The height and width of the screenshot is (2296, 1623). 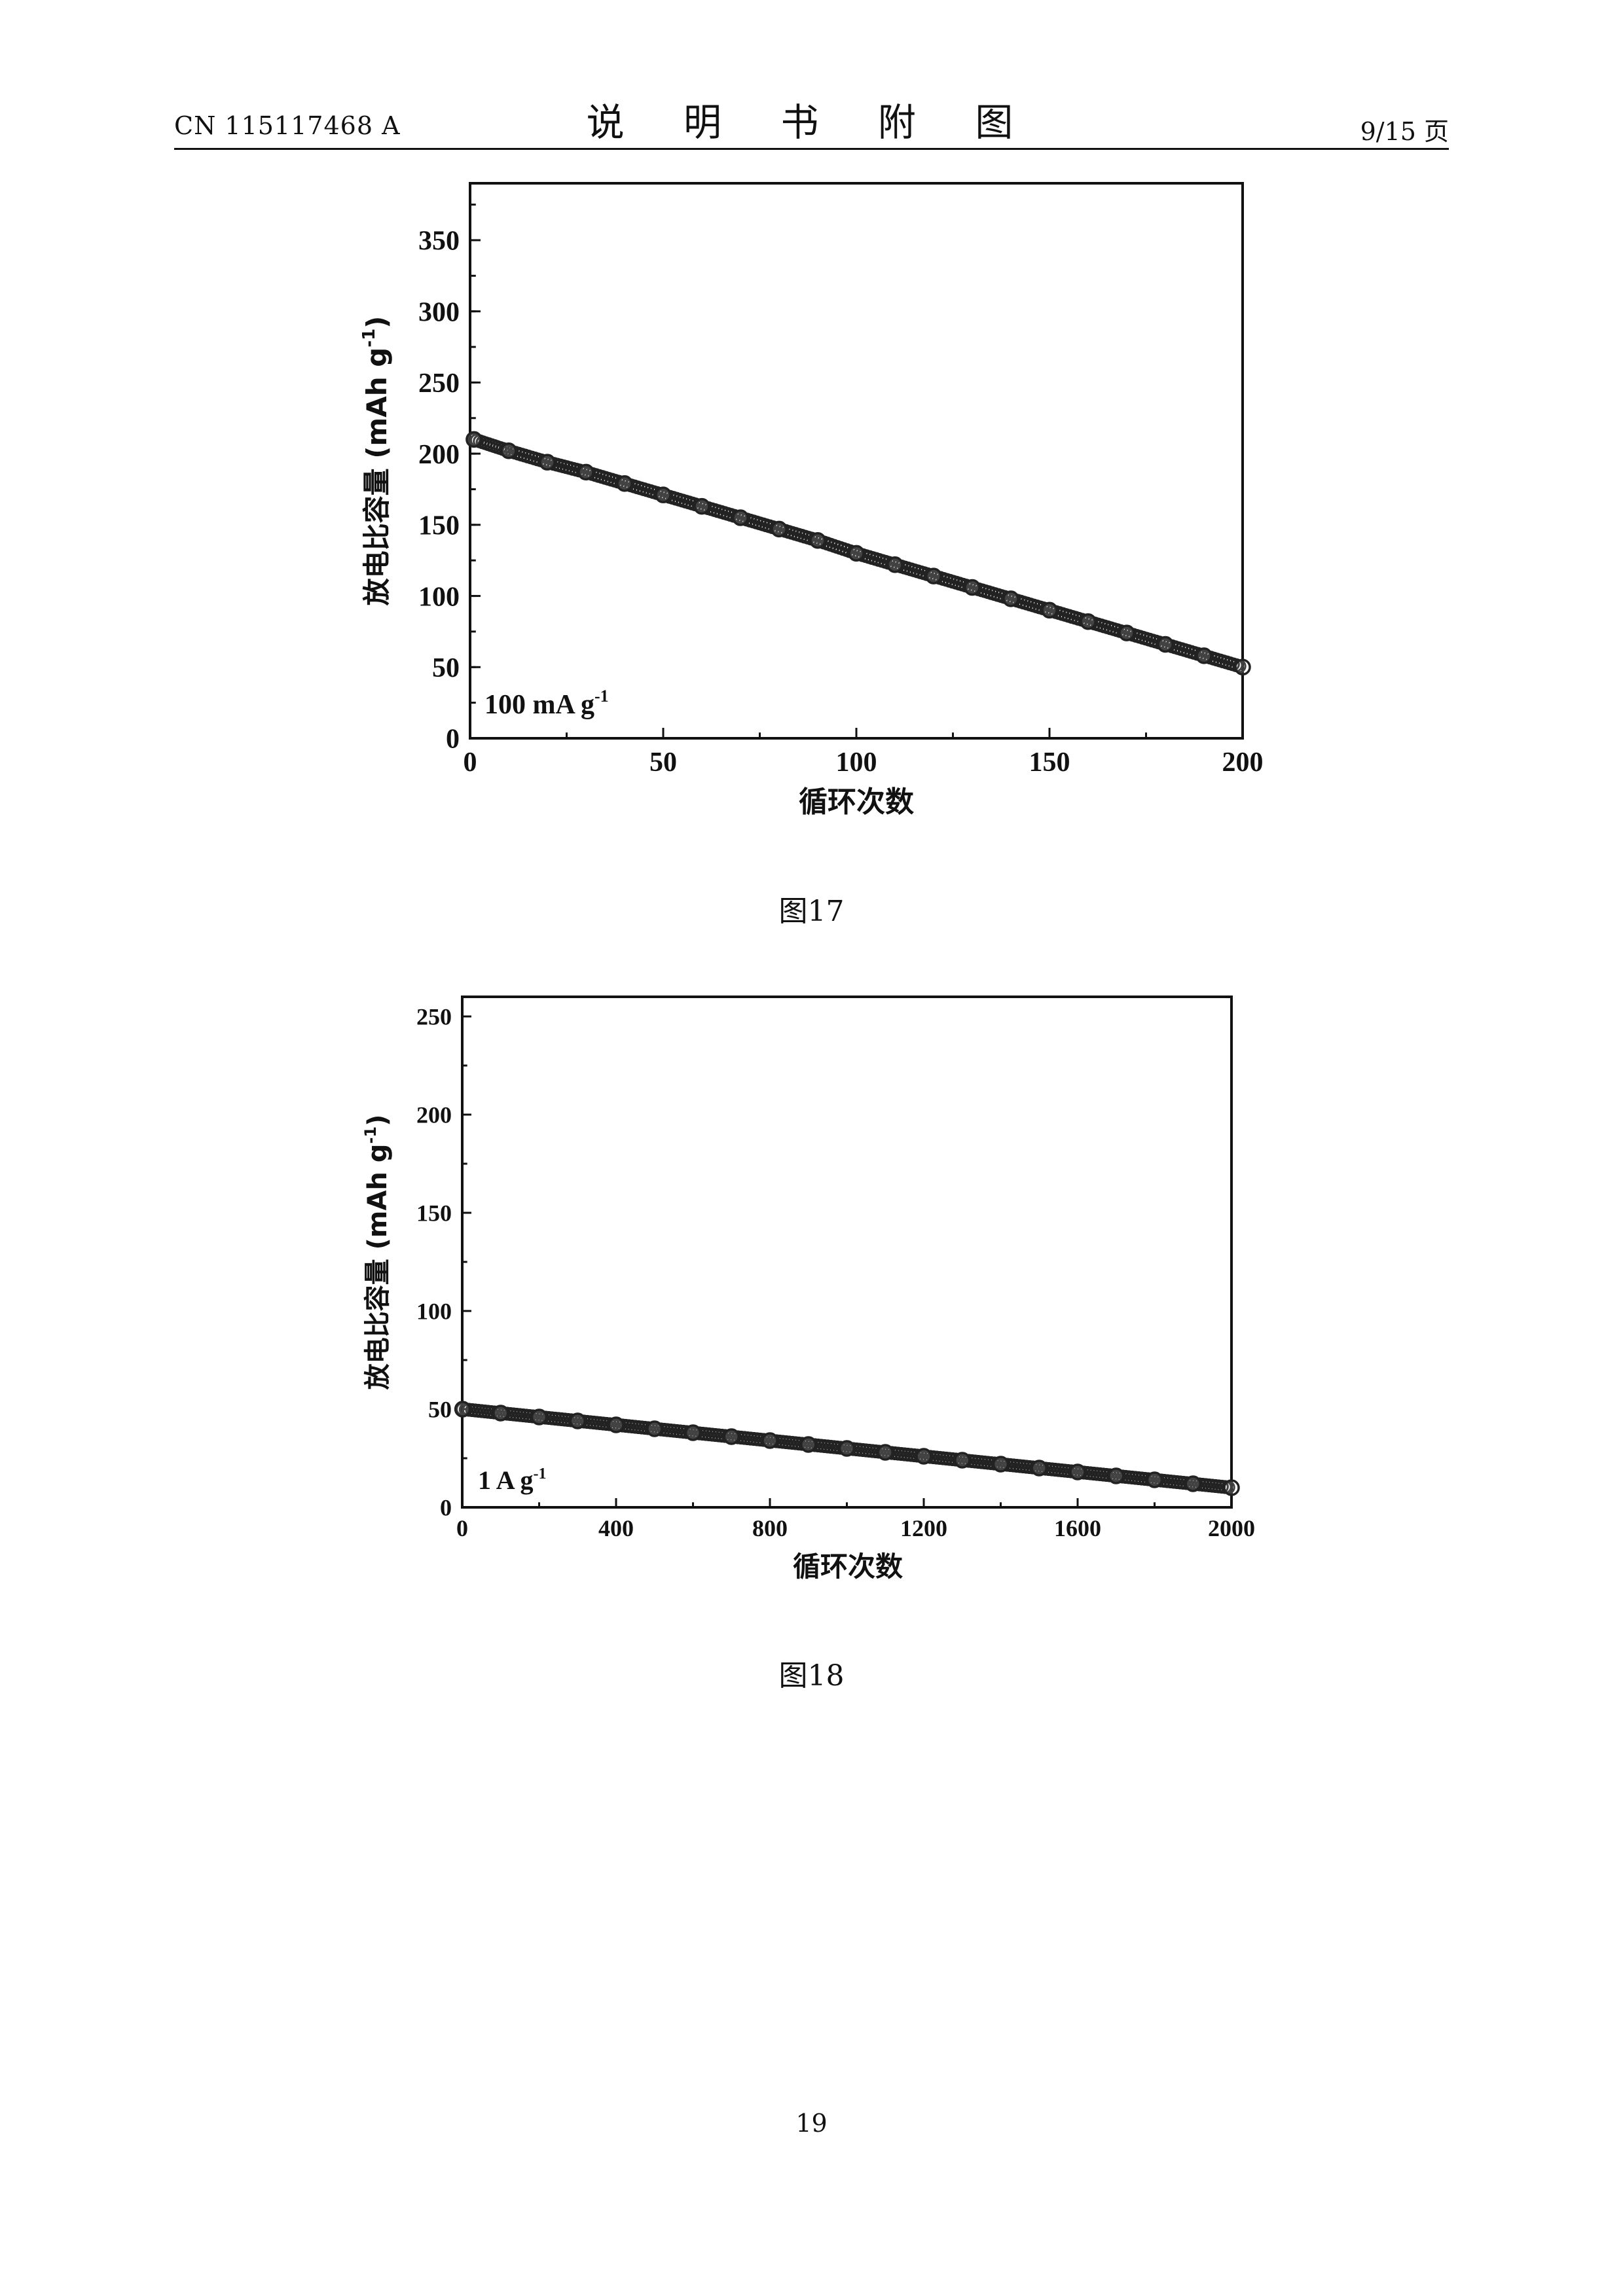 What do you see at coordinates (1077, 1528) in the screenshot?
I see `x-tick-label: 1600` at bounding box center [1077, 1528].